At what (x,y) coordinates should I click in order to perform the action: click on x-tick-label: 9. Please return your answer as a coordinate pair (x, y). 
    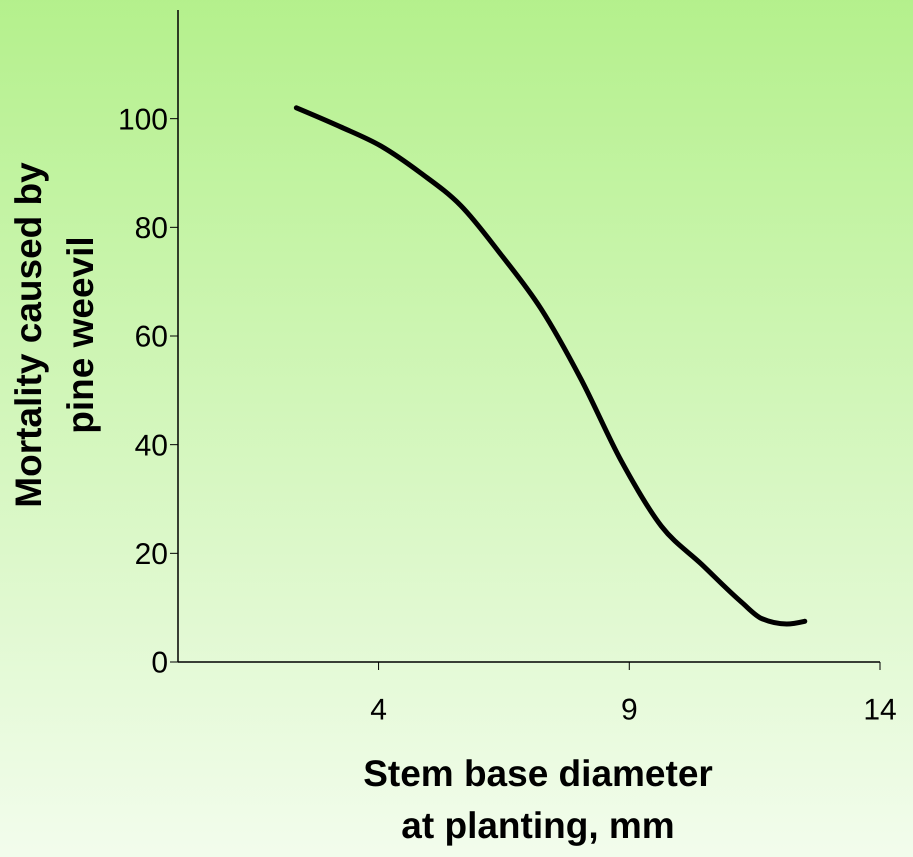
    Looking at the image, I should click on (629, 709).